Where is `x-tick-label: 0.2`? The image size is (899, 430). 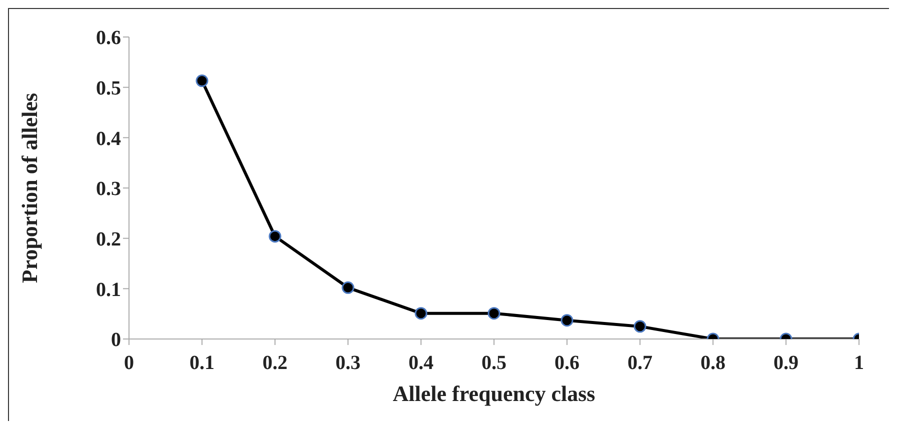
x-tick-label: 0.2 is located at coordinates (275, 363).